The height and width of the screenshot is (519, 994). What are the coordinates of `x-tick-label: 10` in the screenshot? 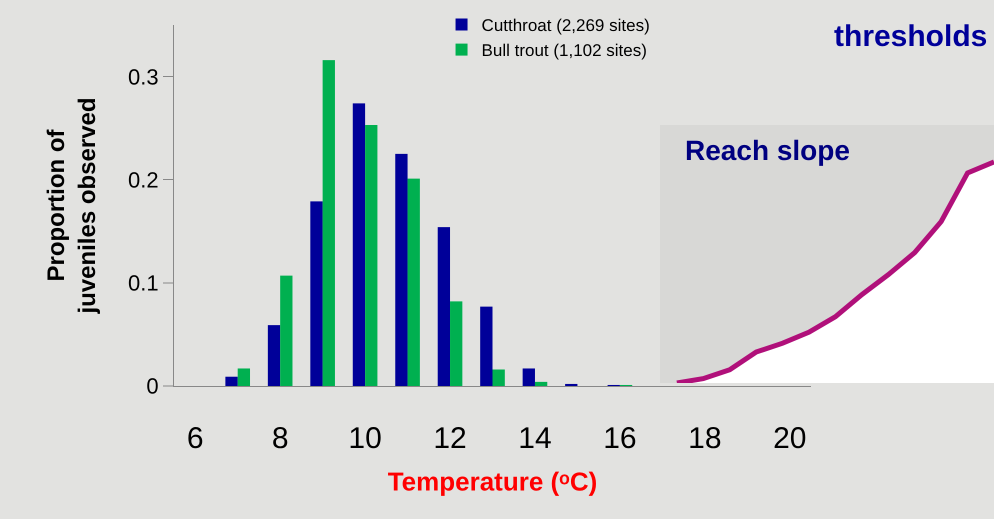 It's located at (365, 438).